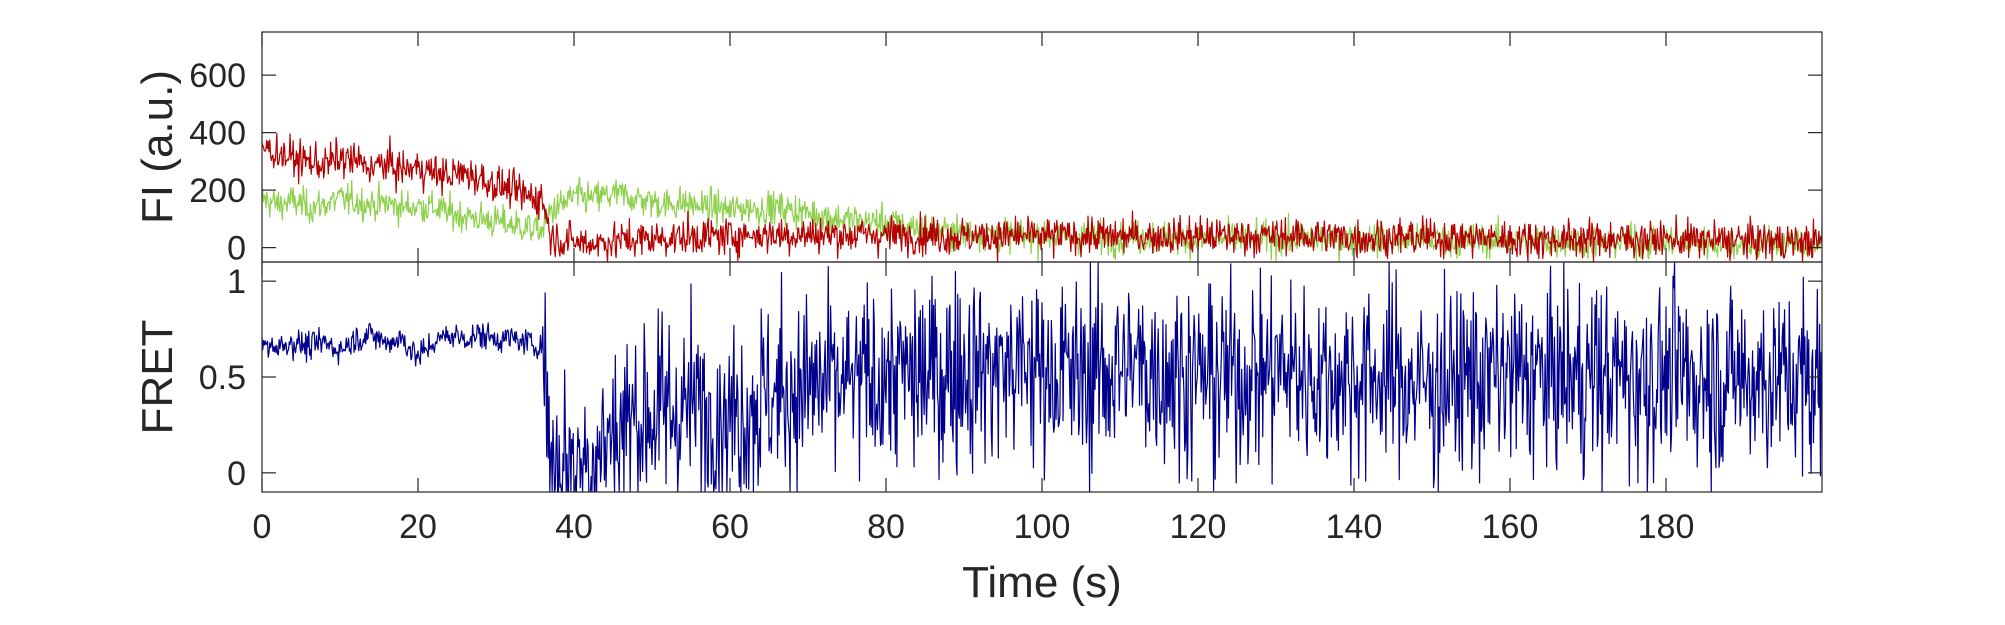 This screenshot has height=625, width=2005. What do you see at coordinates (222, 378) in the screenshot?
I see `y-tick-label: 0.5` at bounding box center [222, 378].